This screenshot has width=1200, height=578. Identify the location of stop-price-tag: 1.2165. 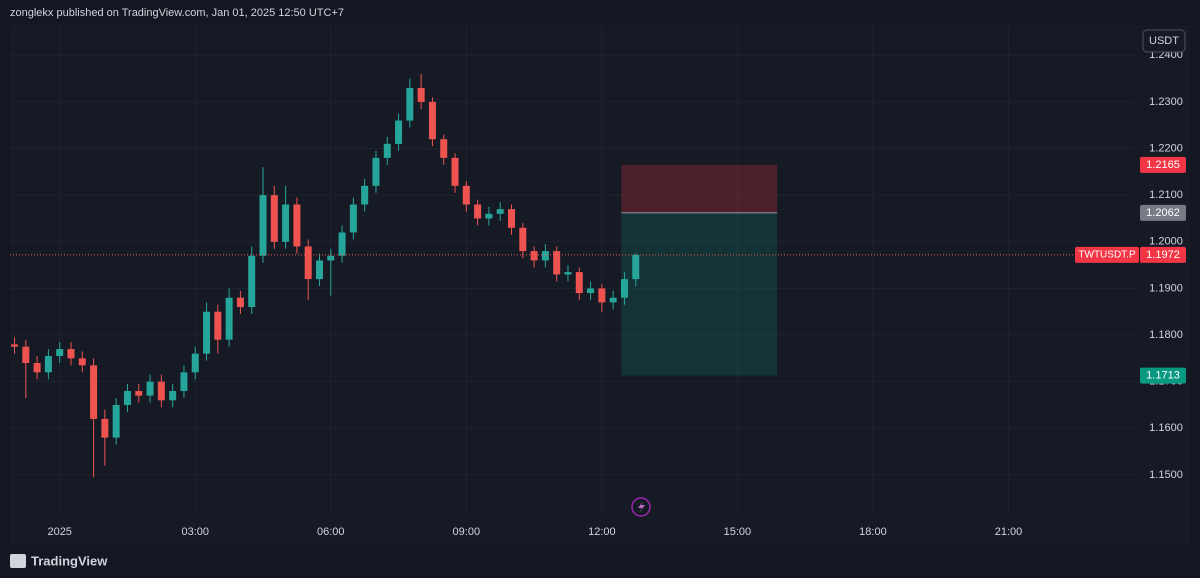
(1163, 165).